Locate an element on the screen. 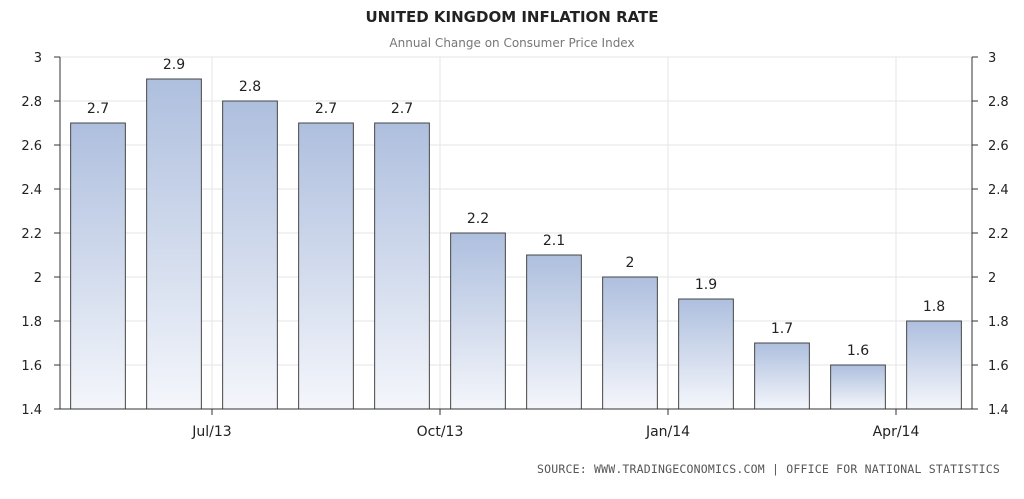 The image size is (1024, 499). y-tick-label-right: 1.8 is located at coordinates (998, 322).